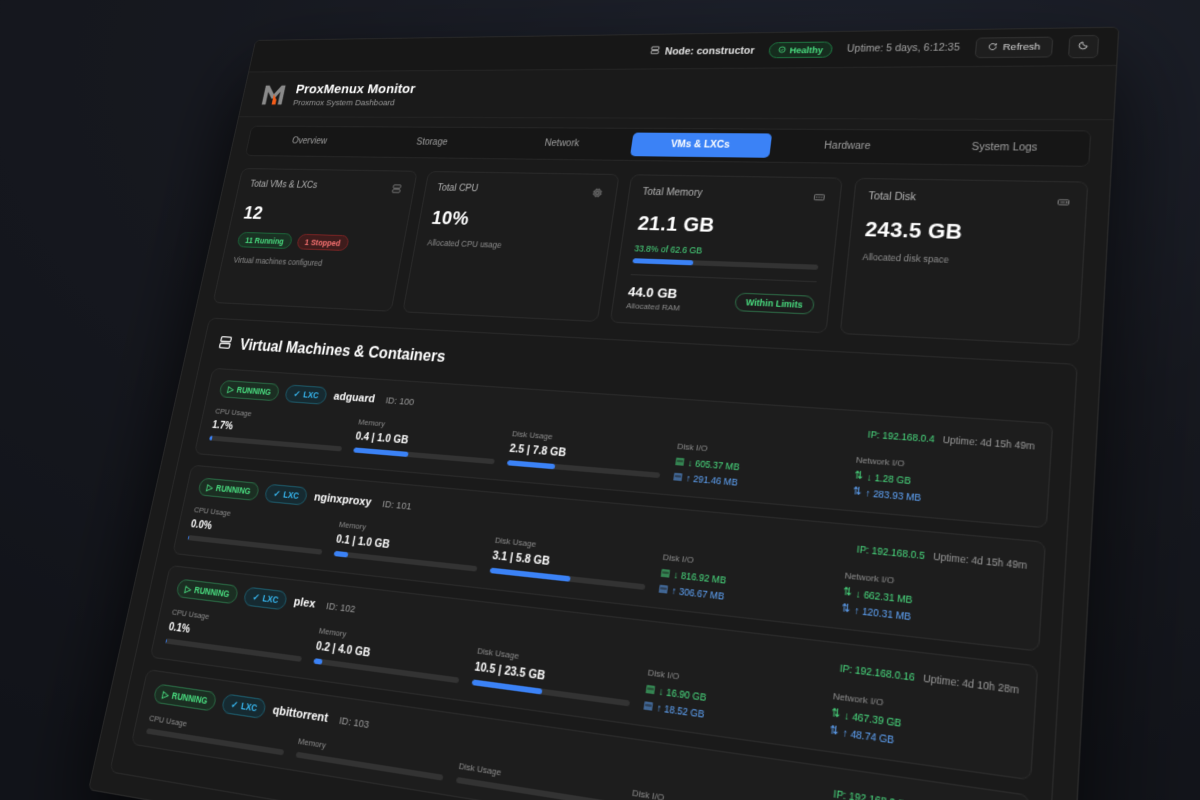 Image resolution: width=1200 pixels, height=800 pixels. I want to click on vm-id: ID: 100, so click(400, 401).